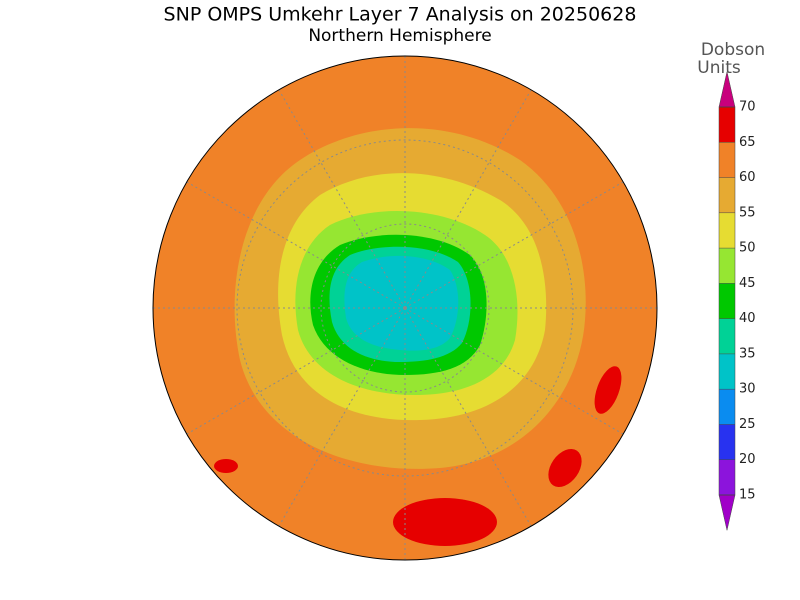  What do you see at coordinates (747, 248) in the screenshot?
I see `colorbar-tick-label: 50` at bounding box center [747, 248].